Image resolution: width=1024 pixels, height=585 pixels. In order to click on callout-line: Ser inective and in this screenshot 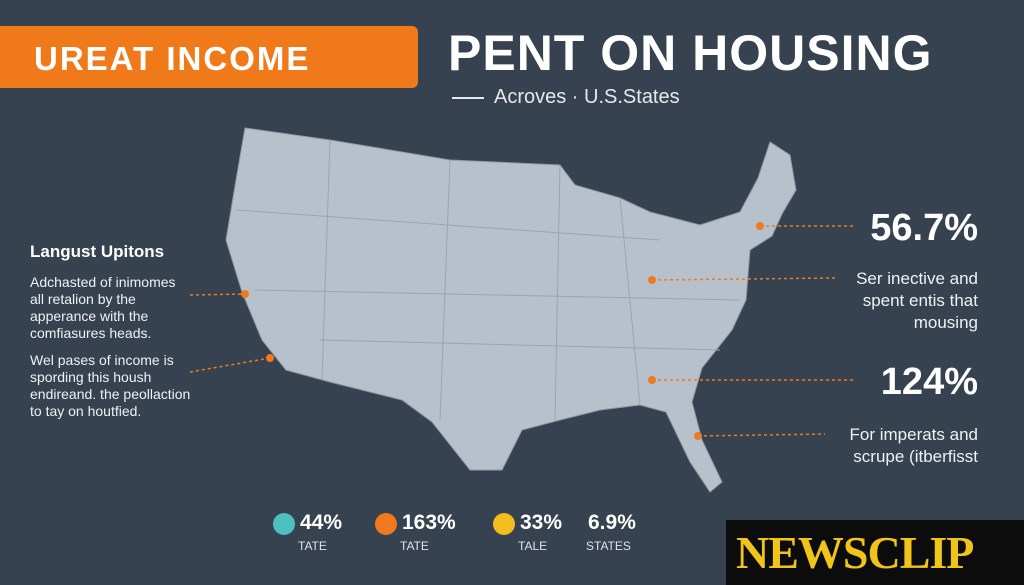, I will do `click(917, 278)`.